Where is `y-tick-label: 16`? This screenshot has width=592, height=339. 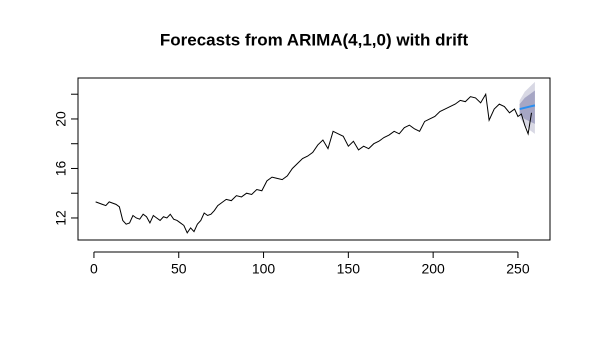 y-tick-label: 16 is located at coordinates (61, 168).